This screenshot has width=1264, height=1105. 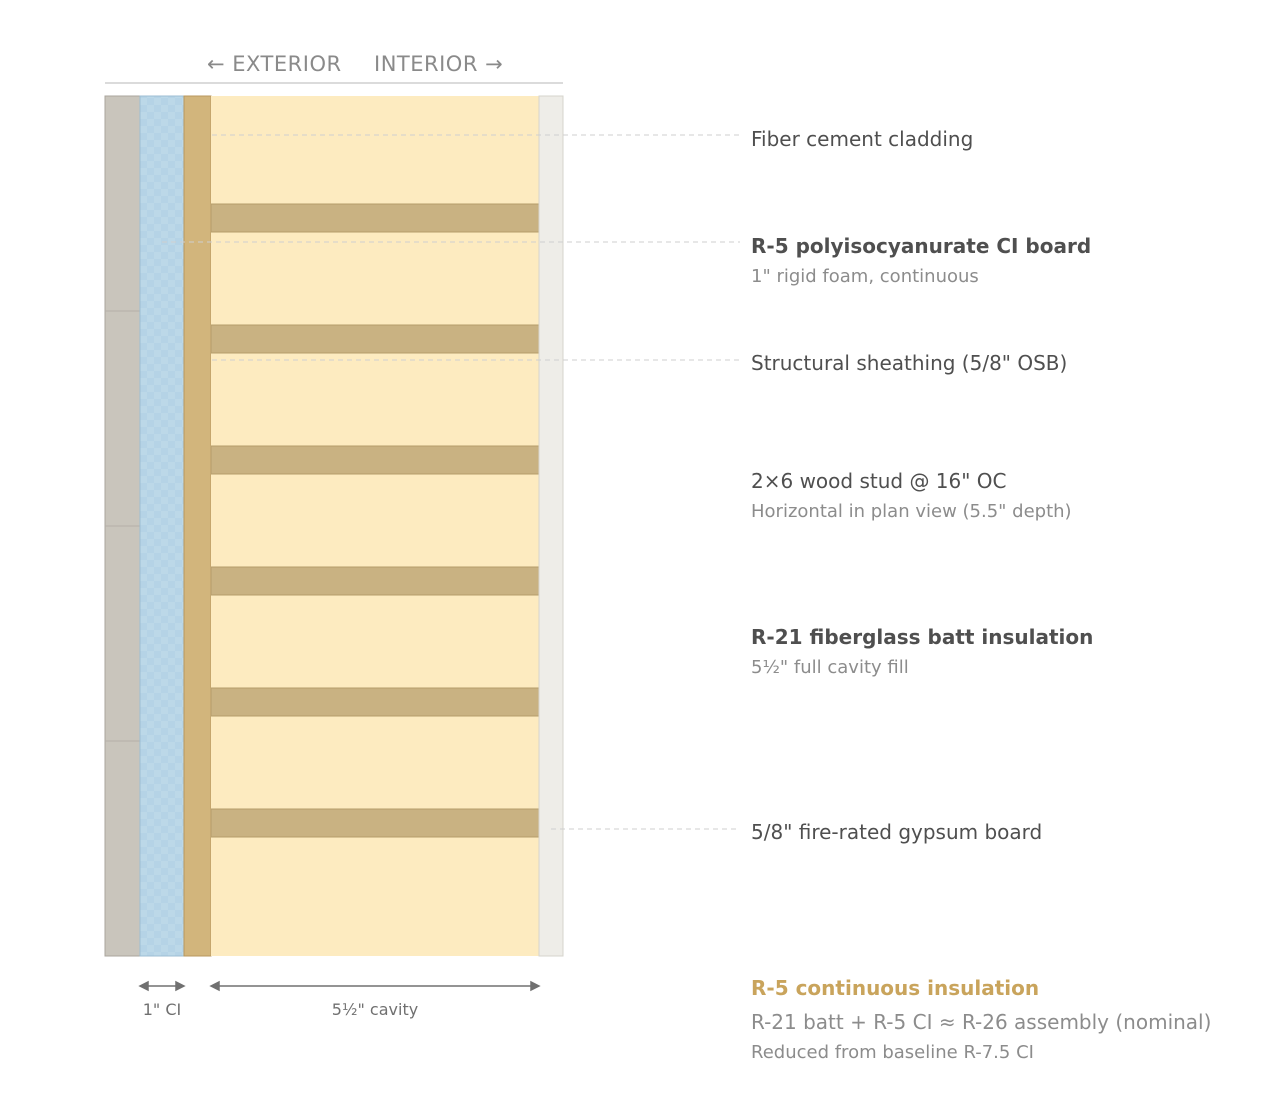 What do you see at coordinates (438, 64) in the screenshot?
I see `interior-label: INTERIOR →` at bounding box center [438, 64].